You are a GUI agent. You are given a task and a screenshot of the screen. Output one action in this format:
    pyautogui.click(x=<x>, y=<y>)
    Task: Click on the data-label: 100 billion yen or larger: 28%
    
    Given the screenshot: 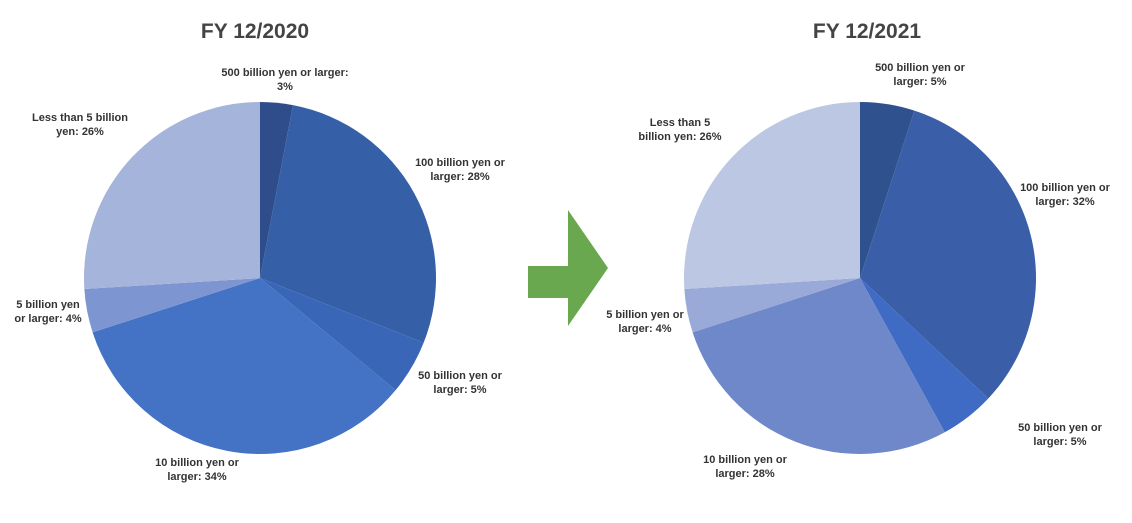 What is the action you would take?
    pyautogui.click(x=460, y=170)
    